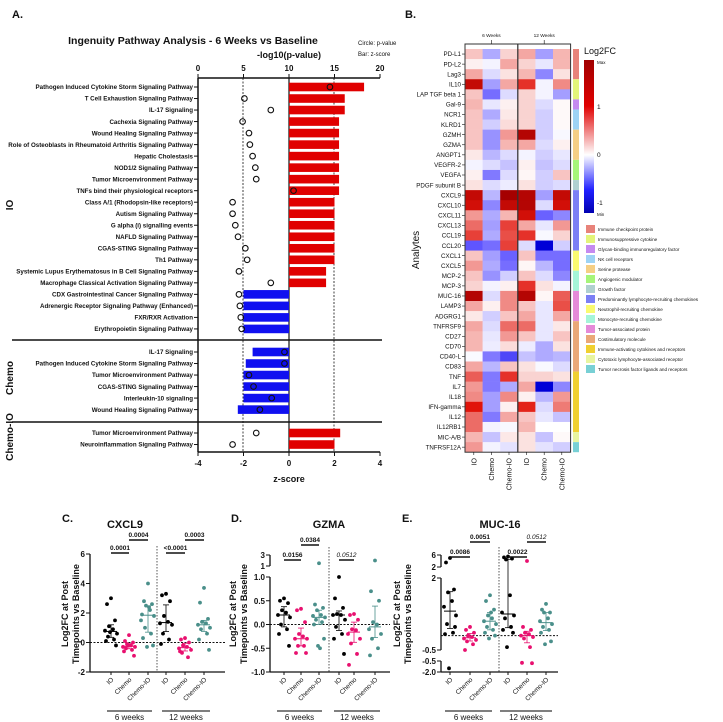 The image size is (723, 722). I want to click on legend-label: Angiogenic modulator, so click(620, 279).